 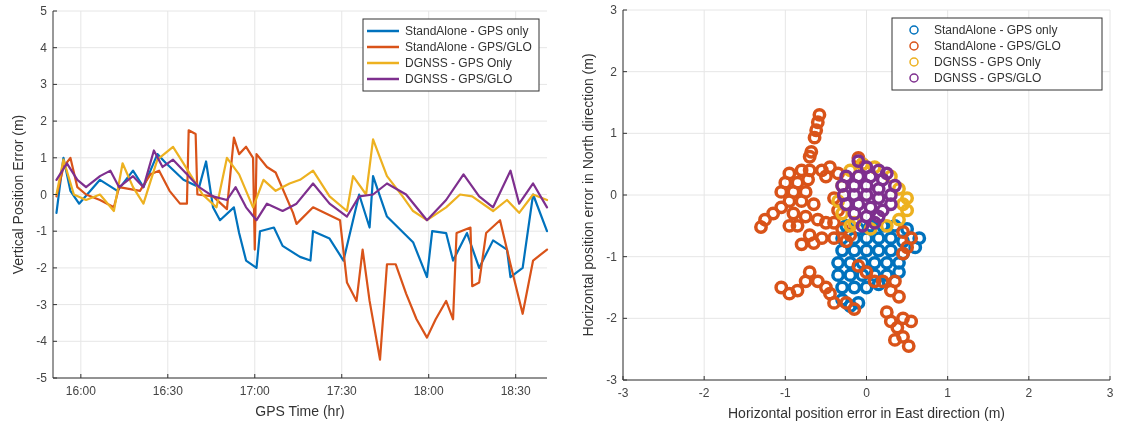 I want to click on x-tick-label: 18:00, so click(x=429, y=391).